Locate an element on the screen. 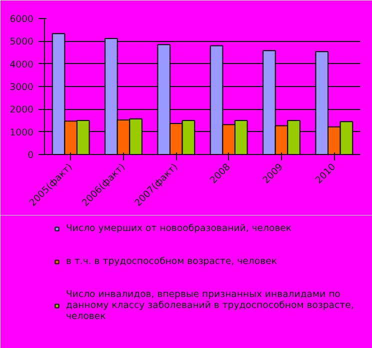  y-tick-label: 6000 is located at coordinates (22, 19).